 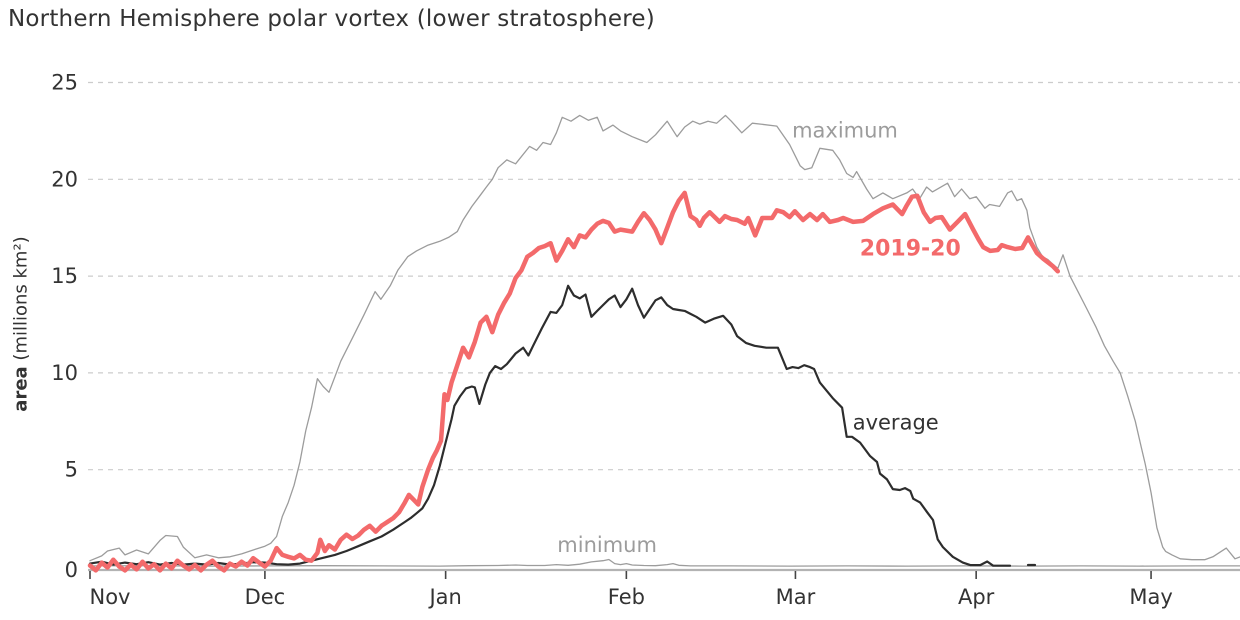 I want to click on y-tick-label-15: 15, so click(x=64, y=276).